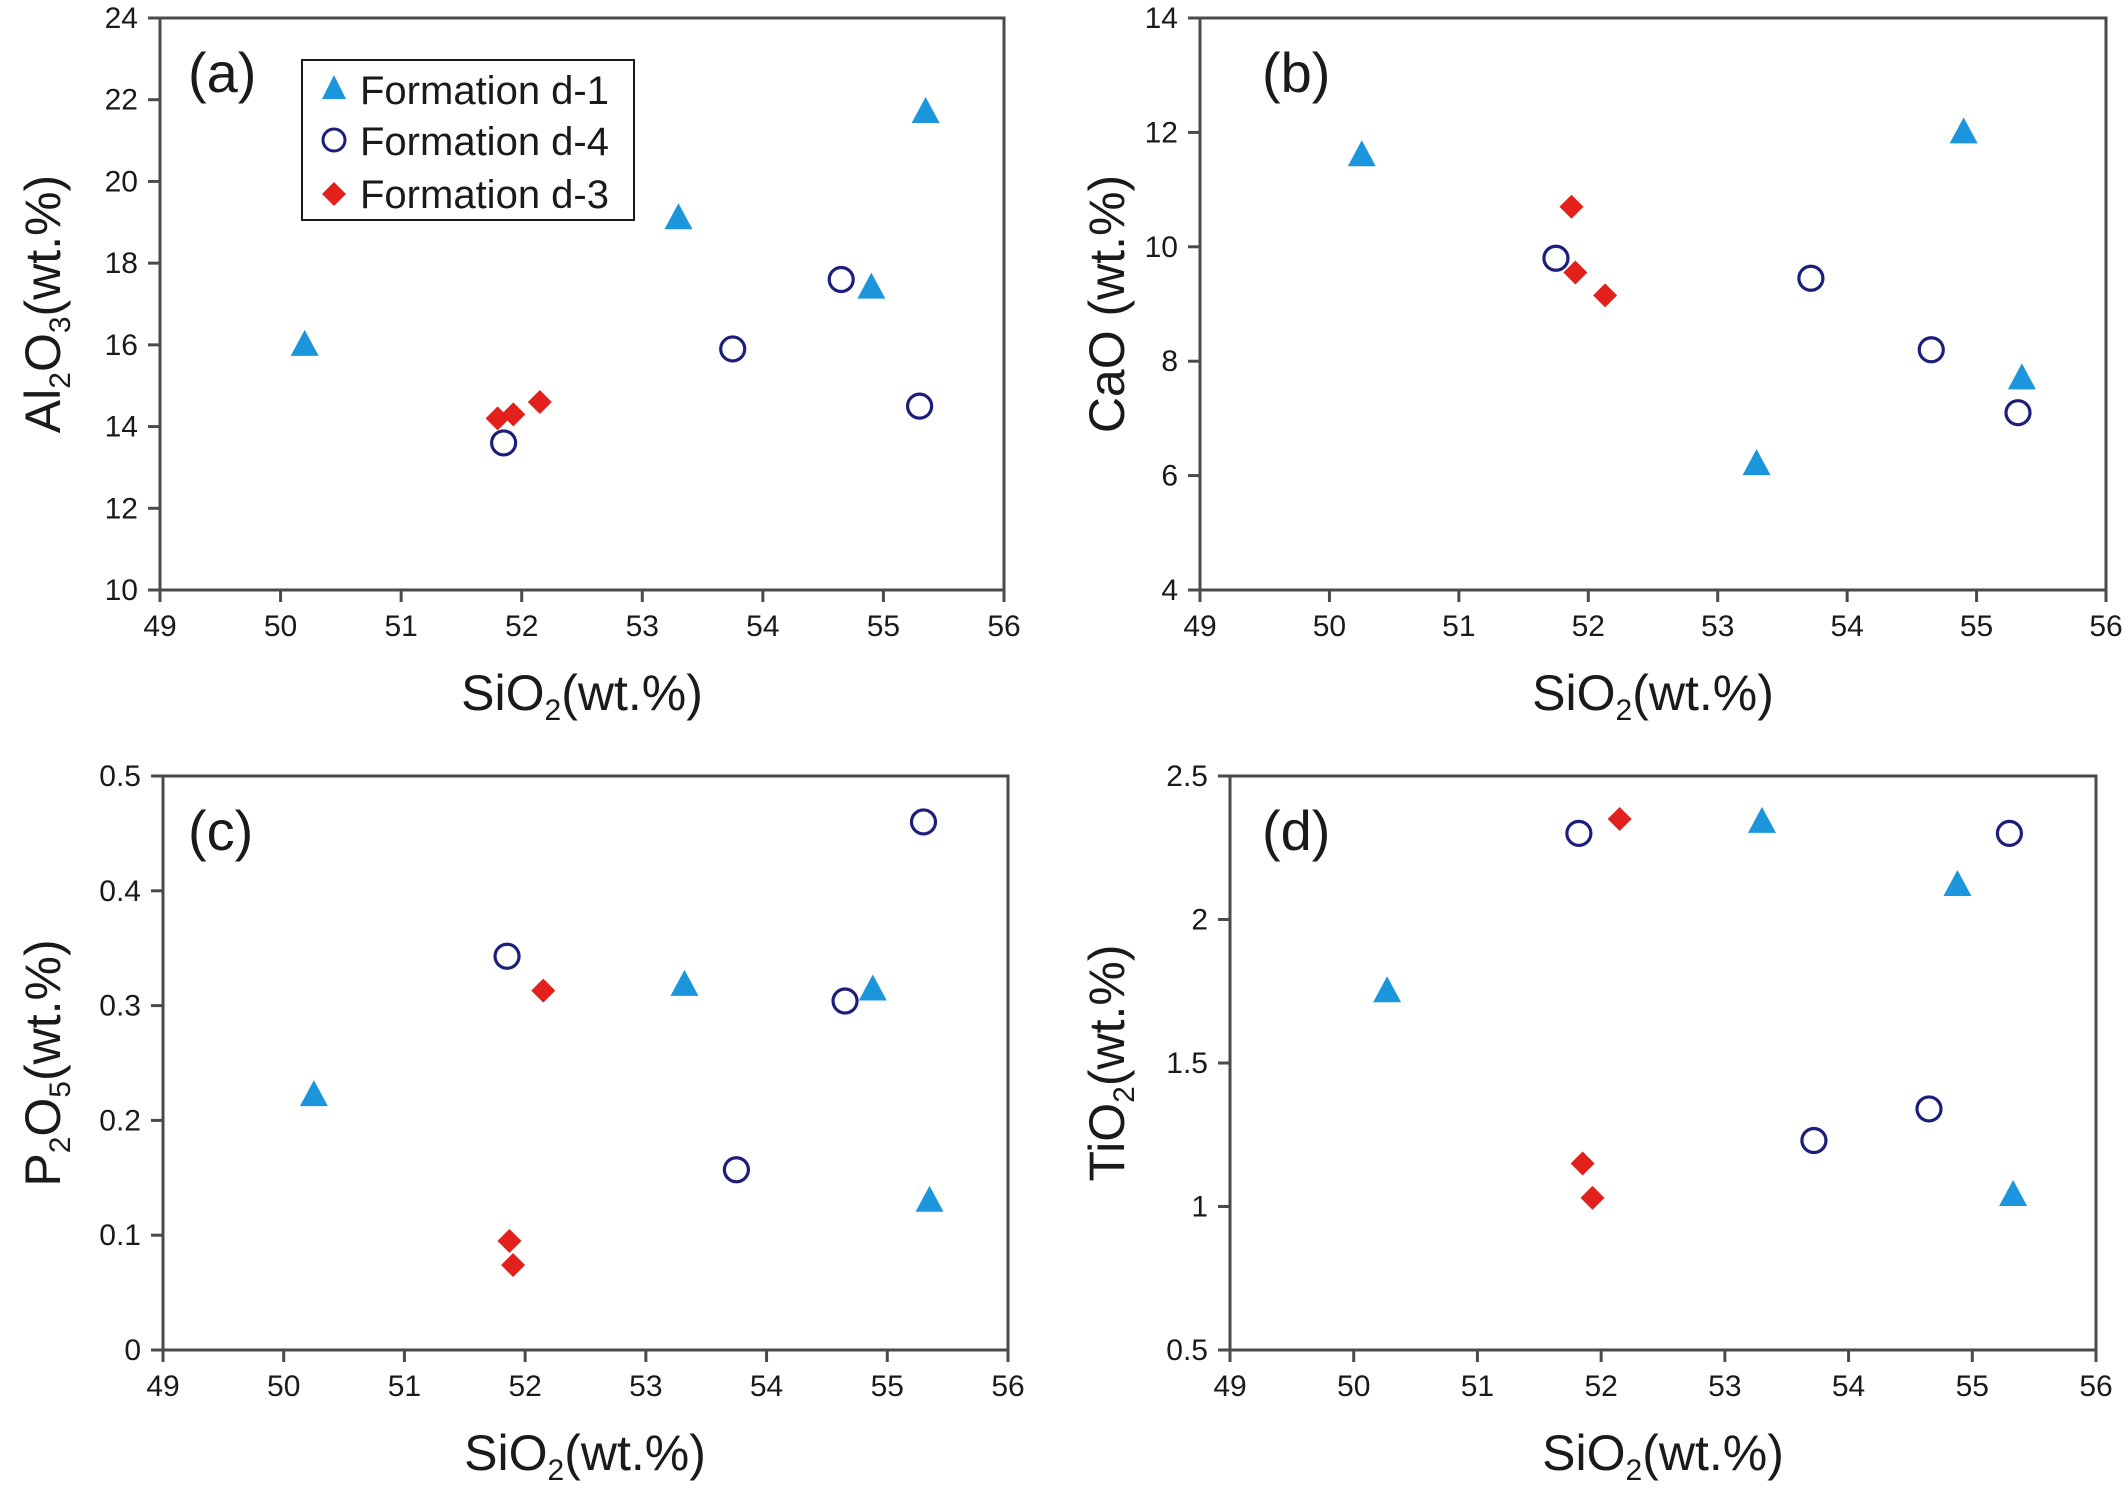 The height and width of the screenshot is (1488, 2128). I want to click on legend-item-formation-d3: Formation d-3, so click(465, 195).